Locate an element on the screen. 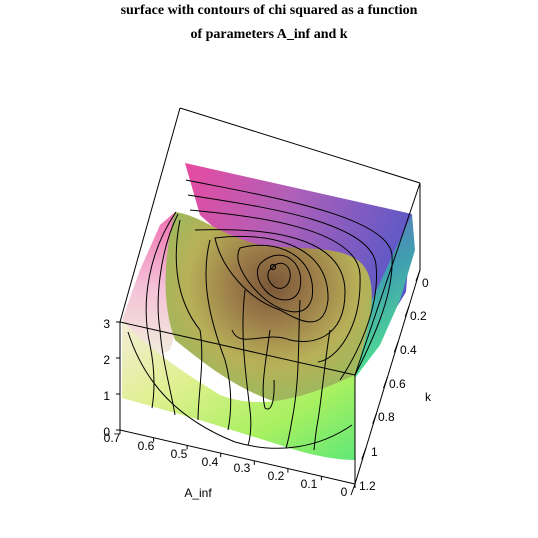 This screenshot has width=538, height=538. x-axis-ticks is located at coordinates (237, 459).